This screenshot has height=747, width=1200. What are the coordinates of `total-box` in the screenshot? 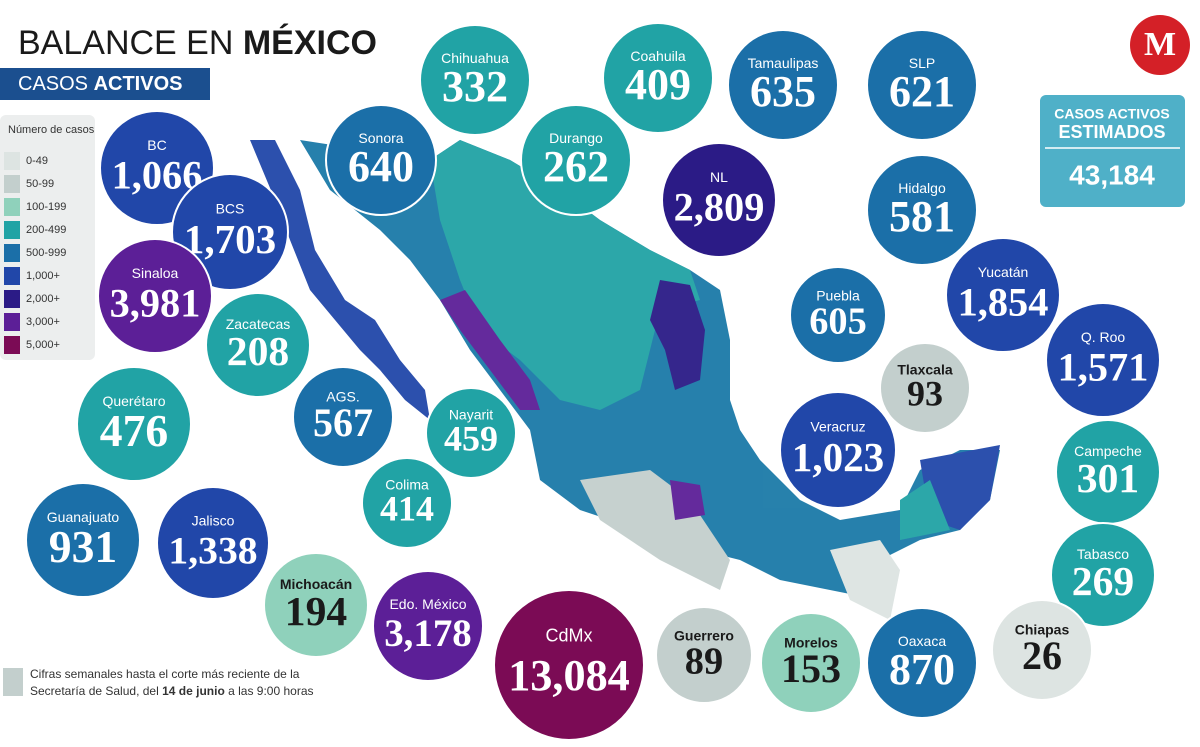 It's located at (1112, 151).